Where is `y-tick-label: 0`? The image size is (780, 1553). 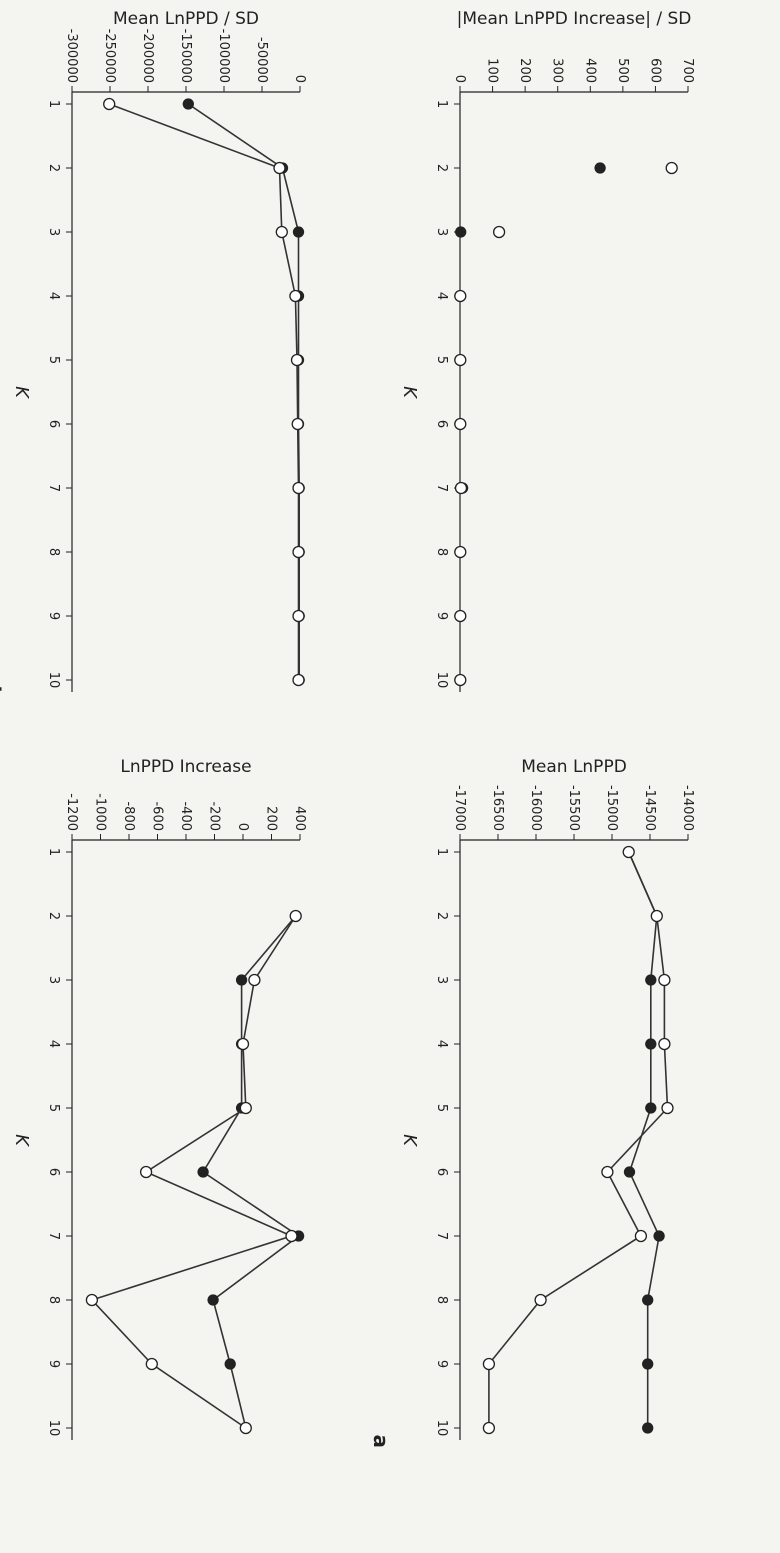
y-tick-label: 0 is located at coordinates (242, 827).